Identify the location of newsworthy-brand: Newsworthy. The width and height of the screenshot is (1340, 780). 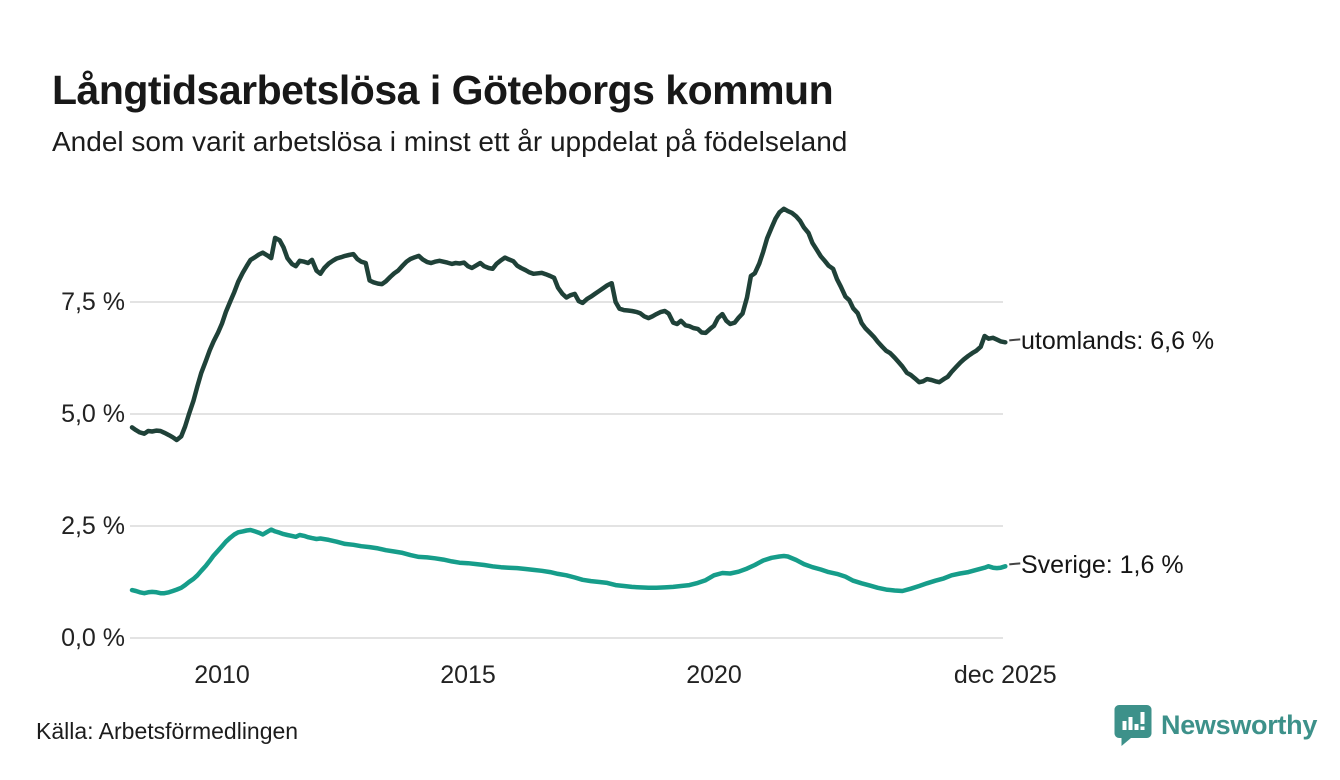
(1215, 725).